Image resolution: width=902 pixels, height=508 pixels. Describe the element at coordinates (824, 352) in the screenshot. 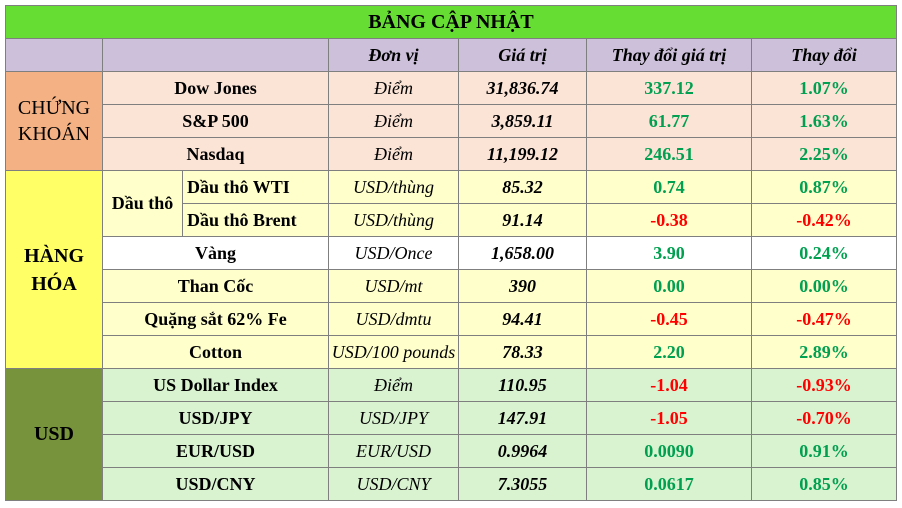

I see `row-pct: 2.89%` at that location.